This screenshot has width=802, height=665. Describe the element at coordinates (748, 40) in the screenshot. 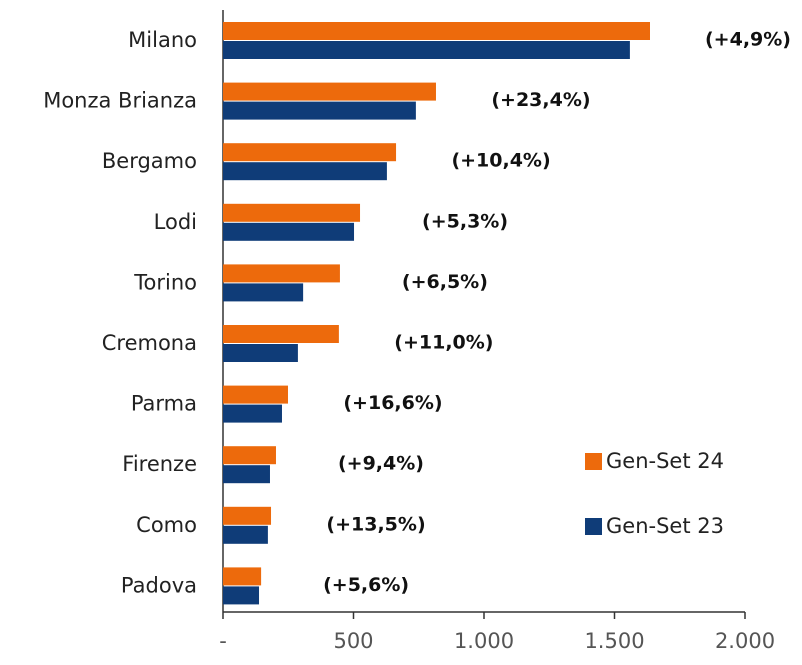

I see `change-label: (+4,9%)` at that location.